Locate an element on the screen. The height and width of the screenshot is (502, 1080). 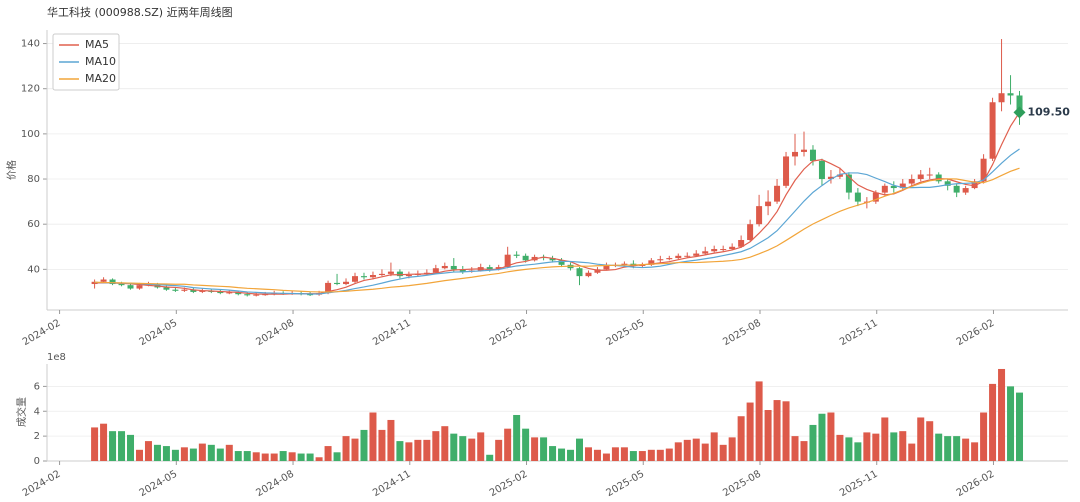
x-tick-label: 2024-08 is located at coordinates (275, 333).